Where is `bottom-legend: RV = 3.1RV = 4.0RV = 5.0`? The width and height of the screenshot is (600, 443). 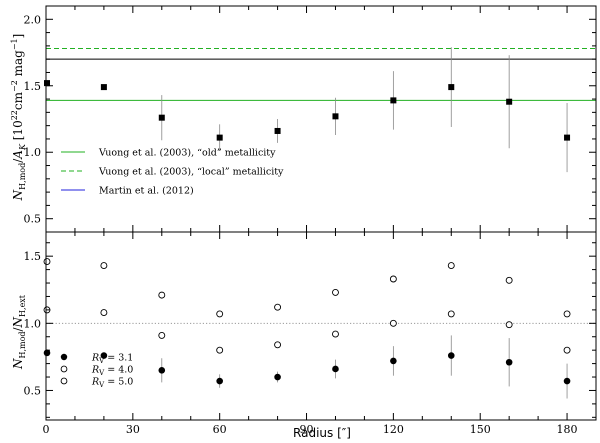
bottom-legend: RV = 3.1RV = 4.0RV = 5.0 is located at coordinates (96, 371).